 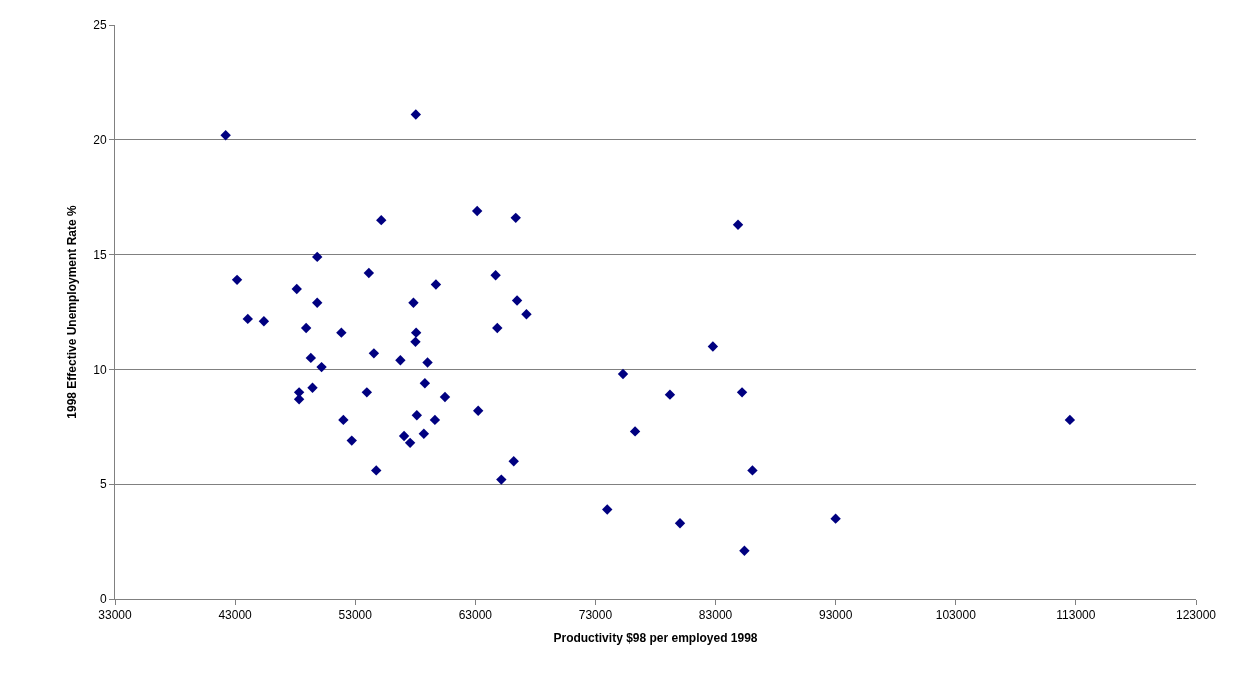 I want to click on x-tick-label: 113000, so click(x=1076, y=615).